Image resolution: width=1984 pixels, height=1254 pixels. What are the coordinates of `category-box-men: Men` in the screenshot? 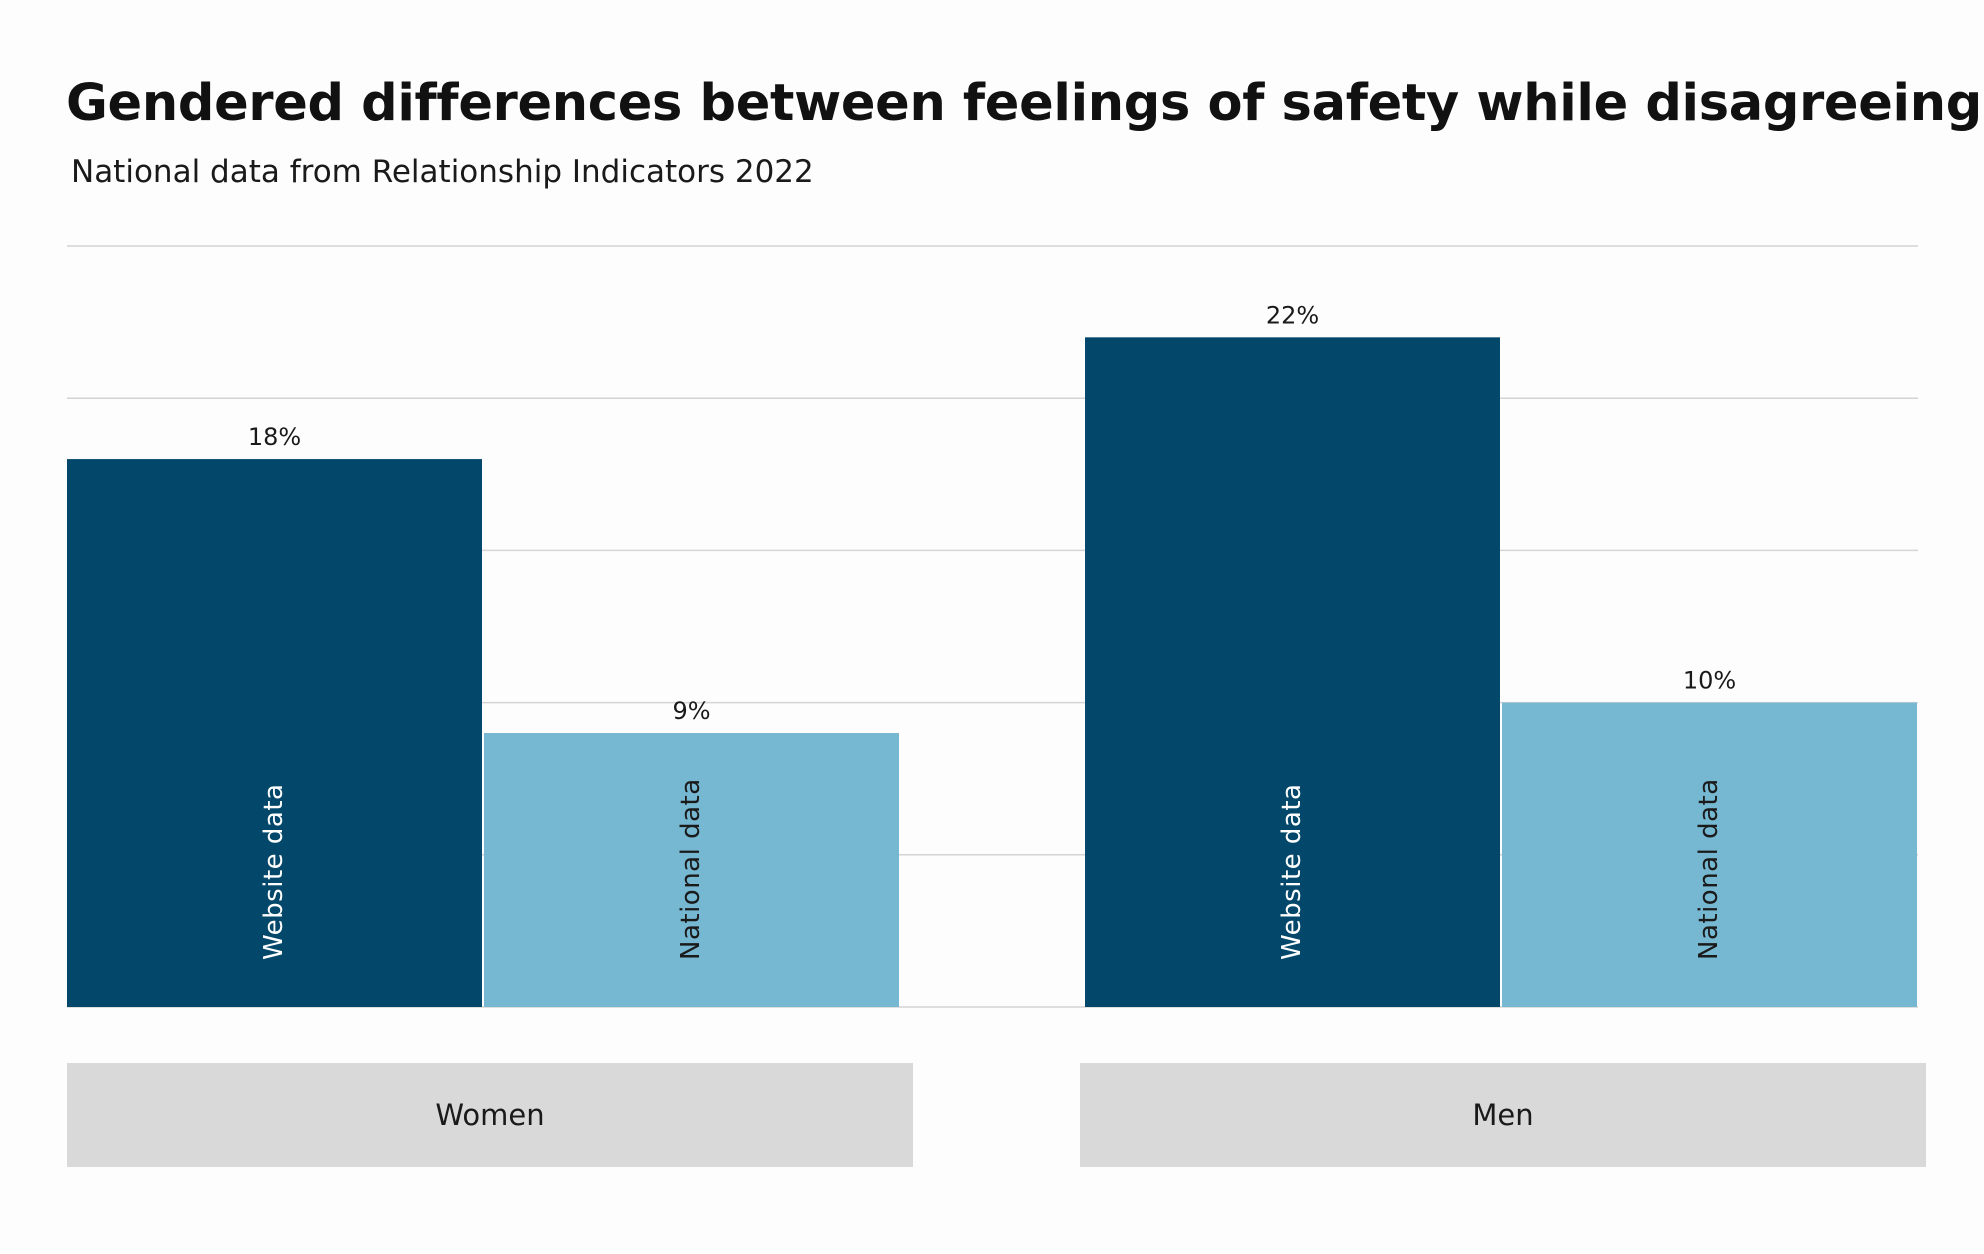 It's located at (1503, 1115).